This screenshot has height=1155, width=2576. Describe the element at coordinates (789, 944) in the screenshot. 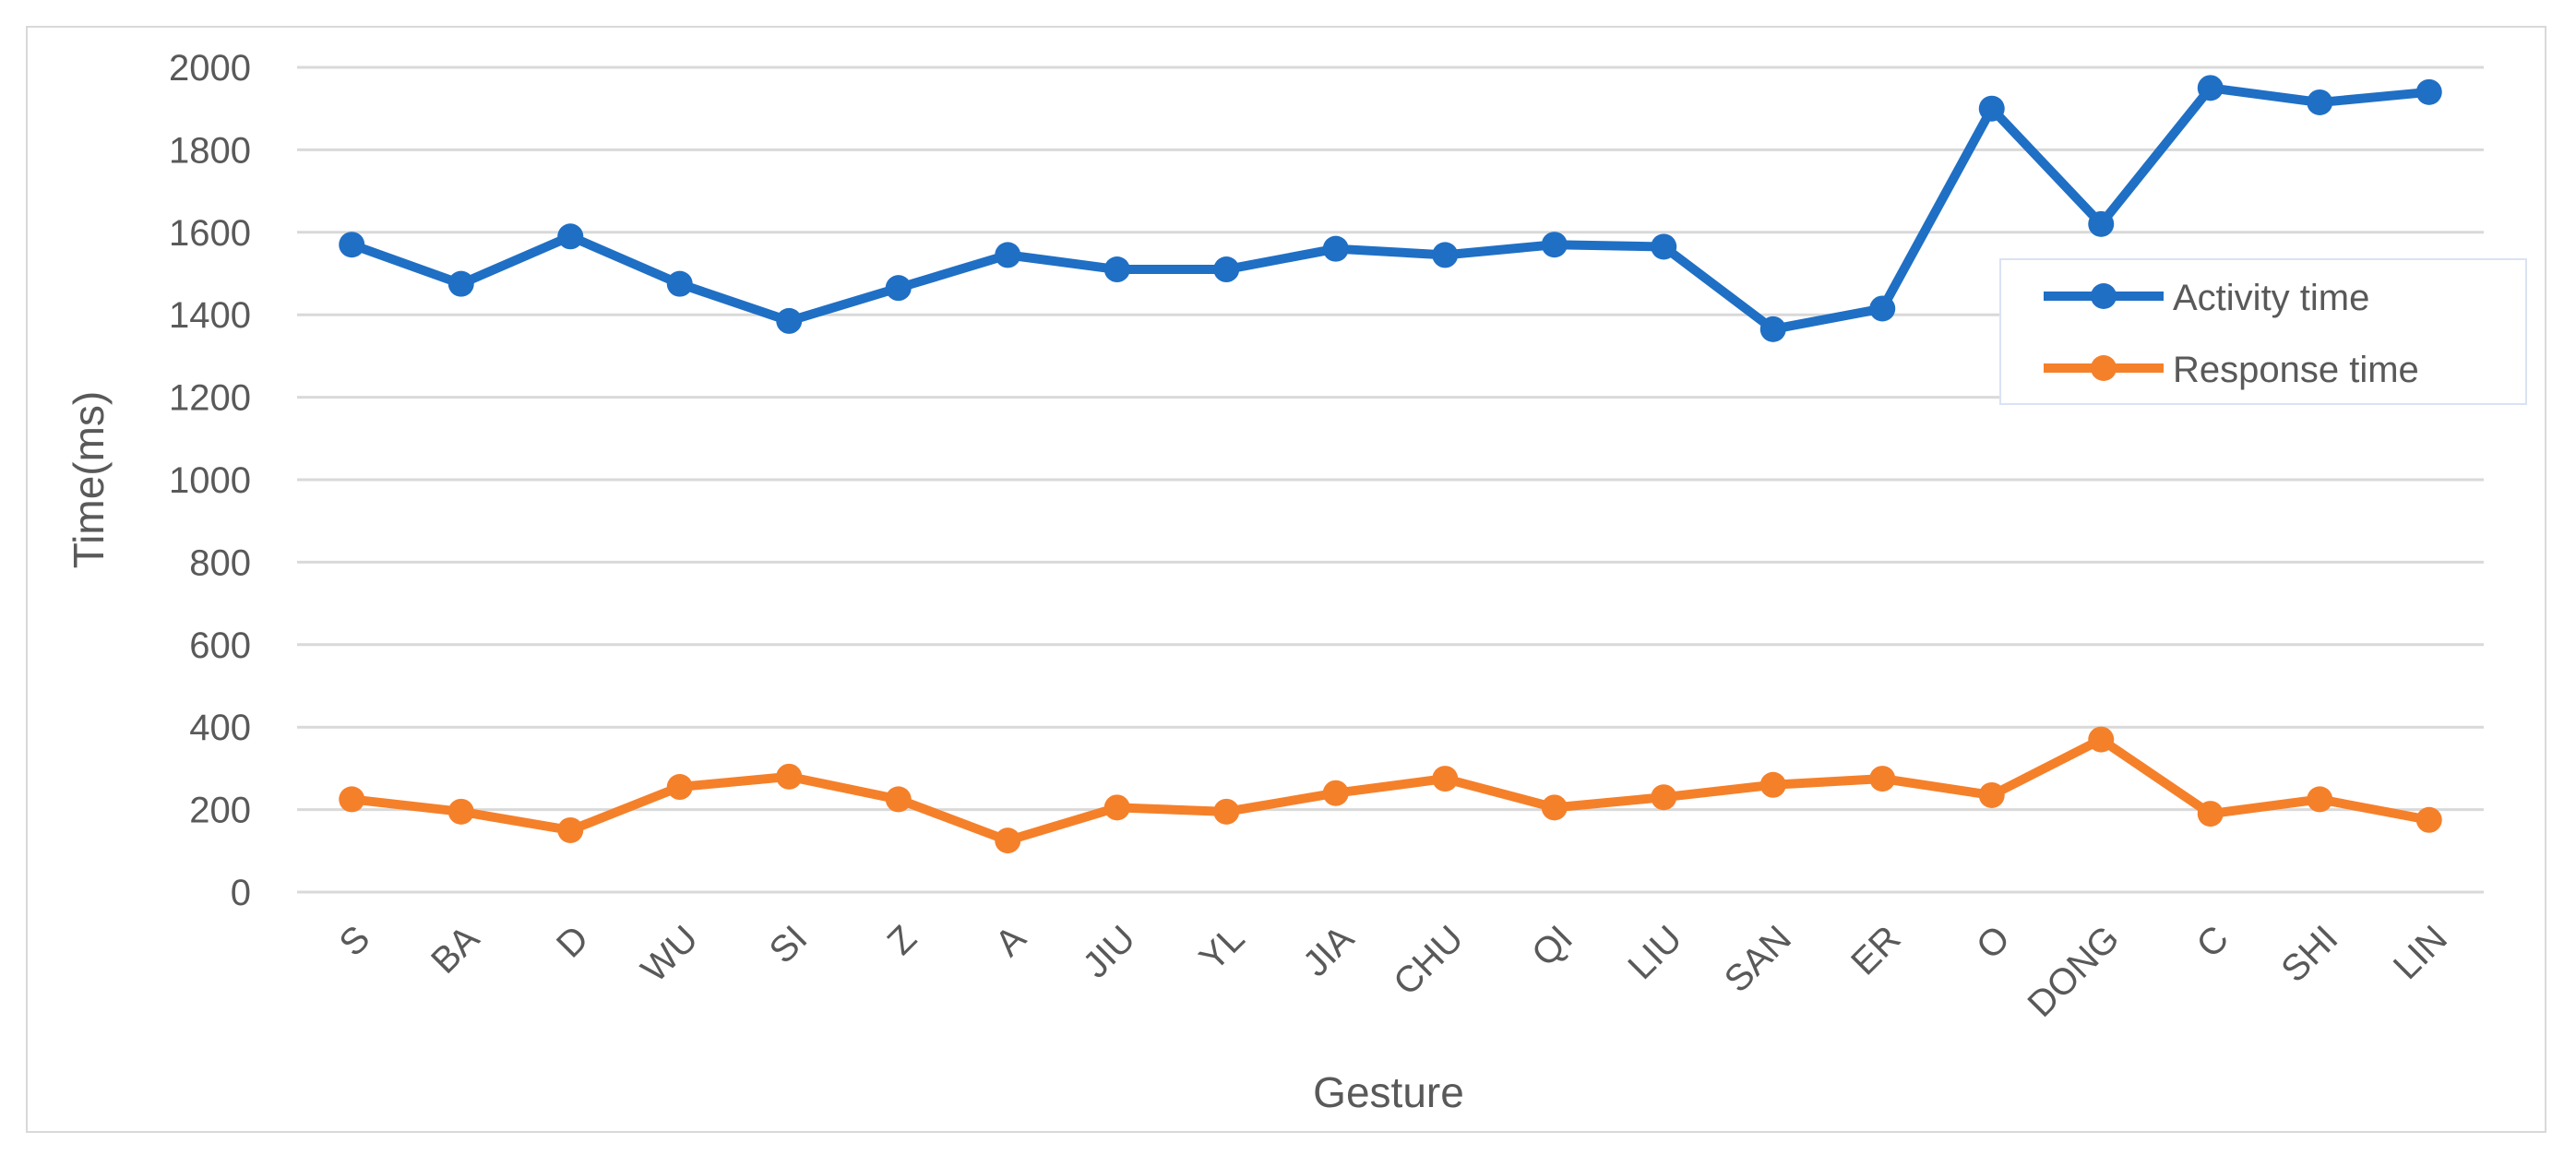

I see `x-tick-label: SI` at that location.